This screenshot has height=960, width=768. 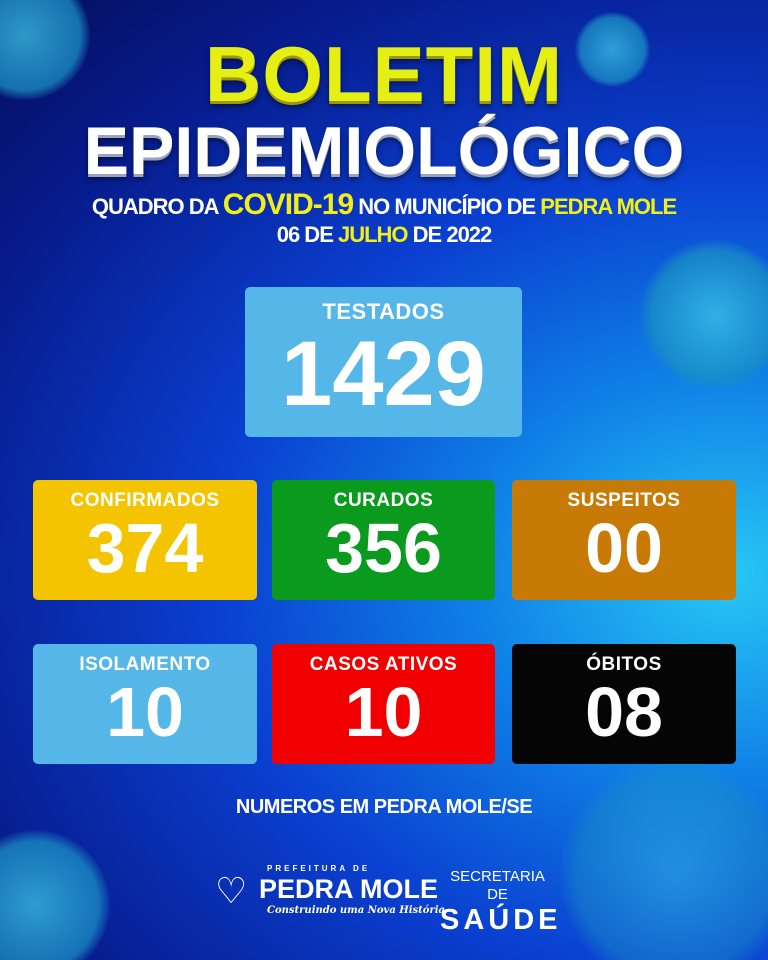 I want to click on title-epidemiologico: EPIDEMIOLÓGICO, so click(x=384, y=151).